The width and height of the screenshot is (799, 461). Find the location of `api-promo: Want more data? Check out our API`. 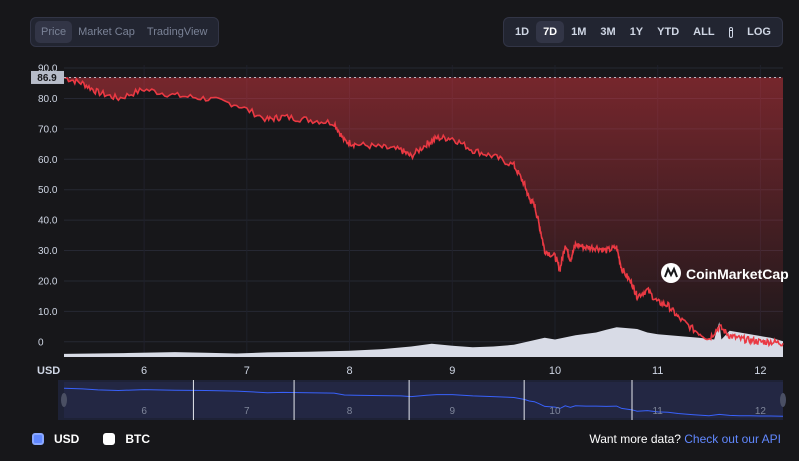

api-promo: Want more data? Check out our API is located at coordinates (685, 439).